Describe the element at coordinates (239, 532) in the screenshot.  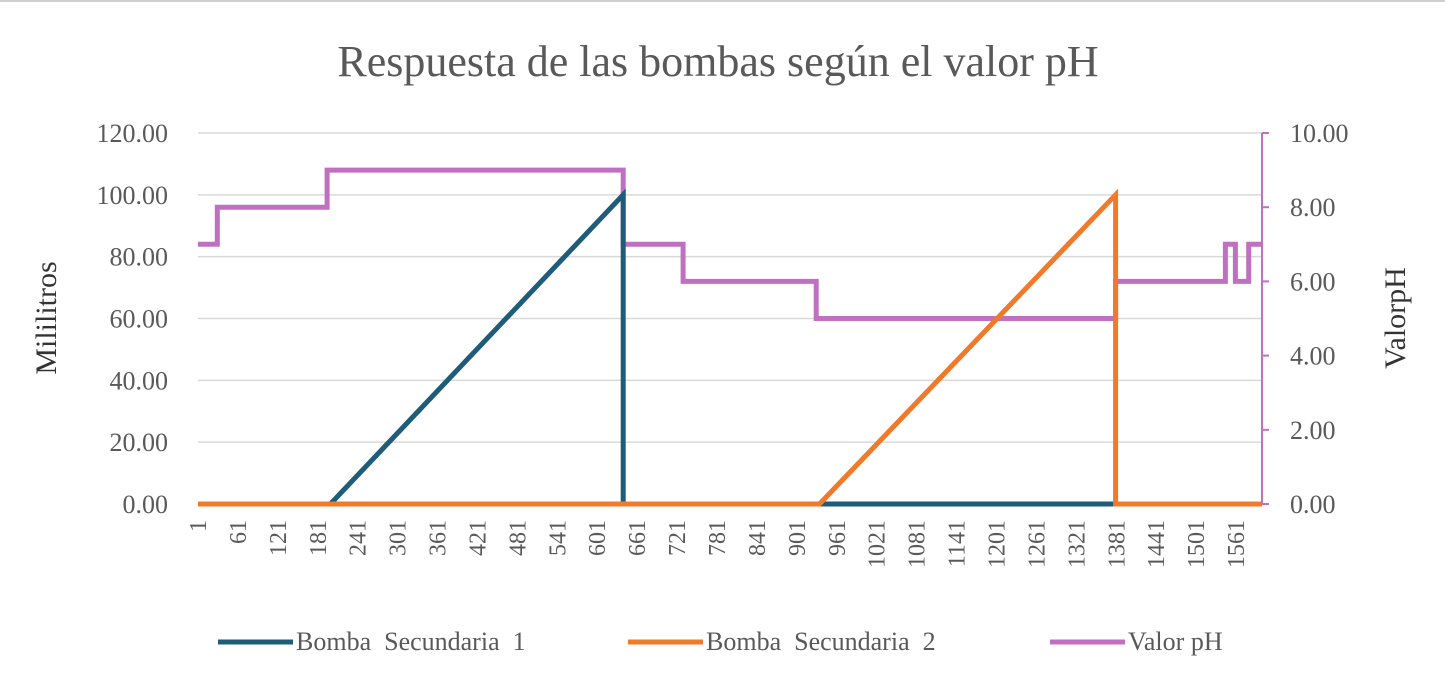
I see `x-tick-label: 61` at that location.